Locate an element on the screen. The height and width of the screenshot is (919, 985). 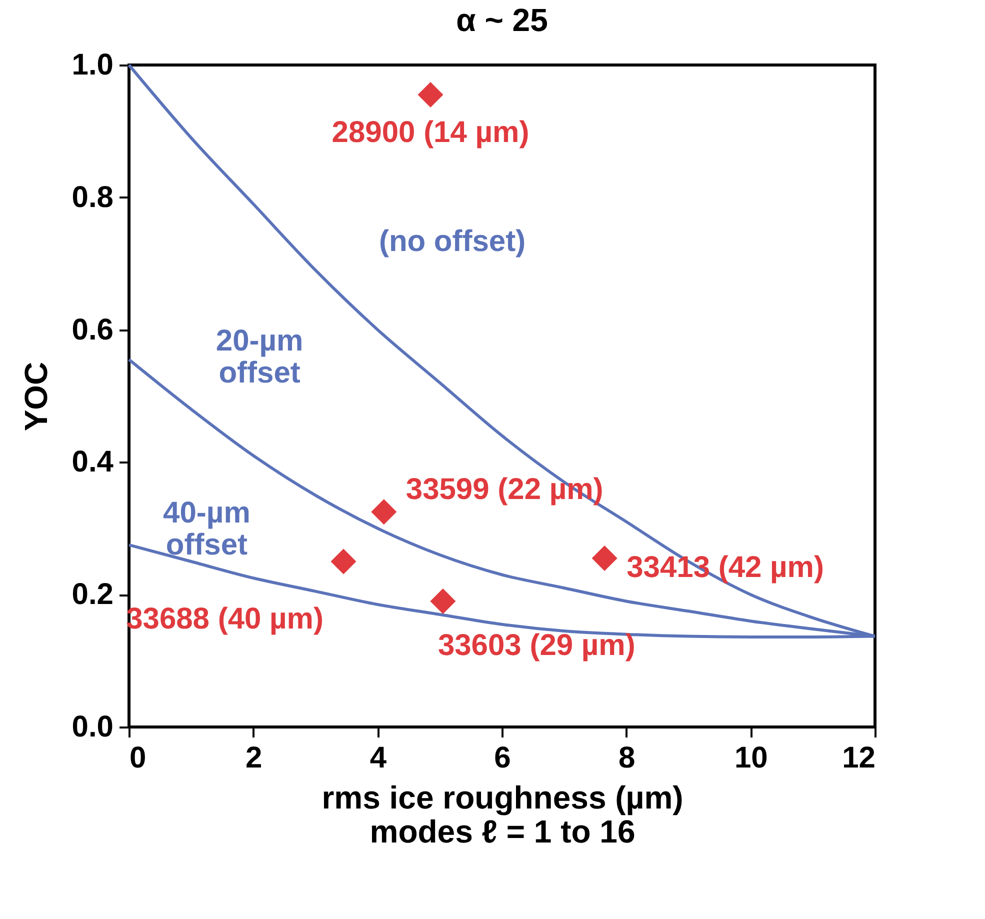
y-tick-label: 1.0 is located at coordinates (93, 65).